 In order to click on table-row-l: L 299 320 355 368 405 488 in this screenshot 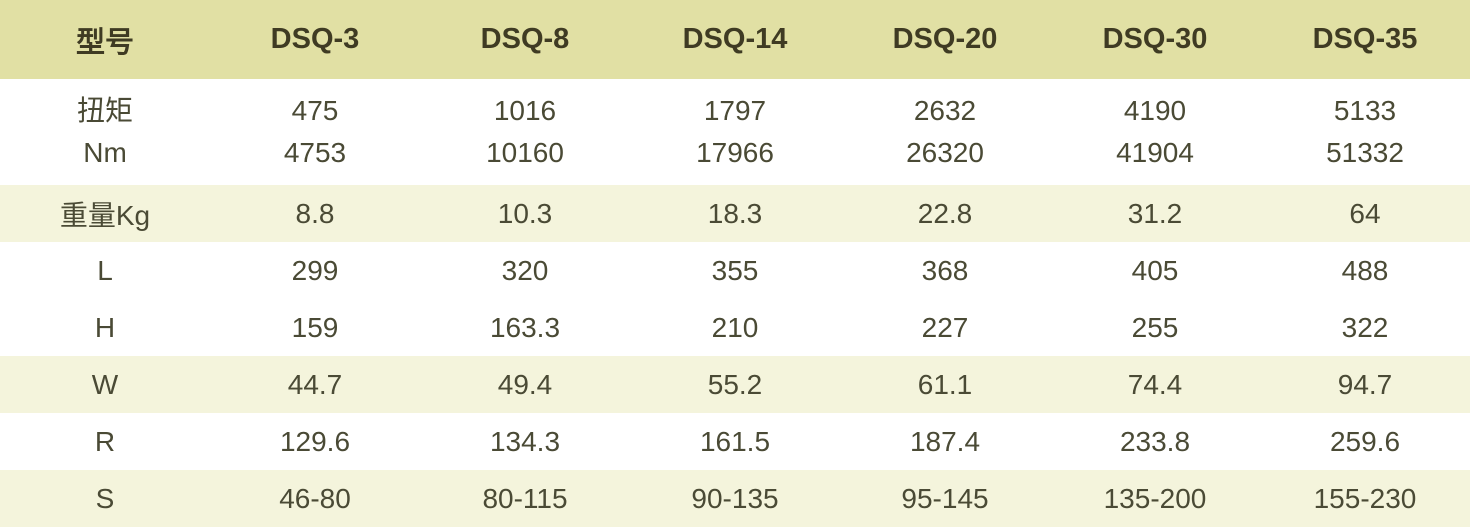, I will do `click(735, 270)`.